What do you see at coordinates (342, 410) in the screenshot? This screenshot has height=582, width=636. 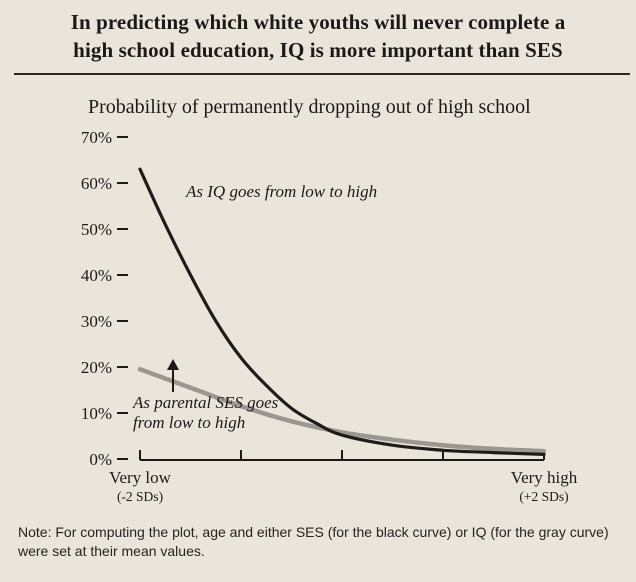 I see `series-line-ses` at bounding box center [342, 410].